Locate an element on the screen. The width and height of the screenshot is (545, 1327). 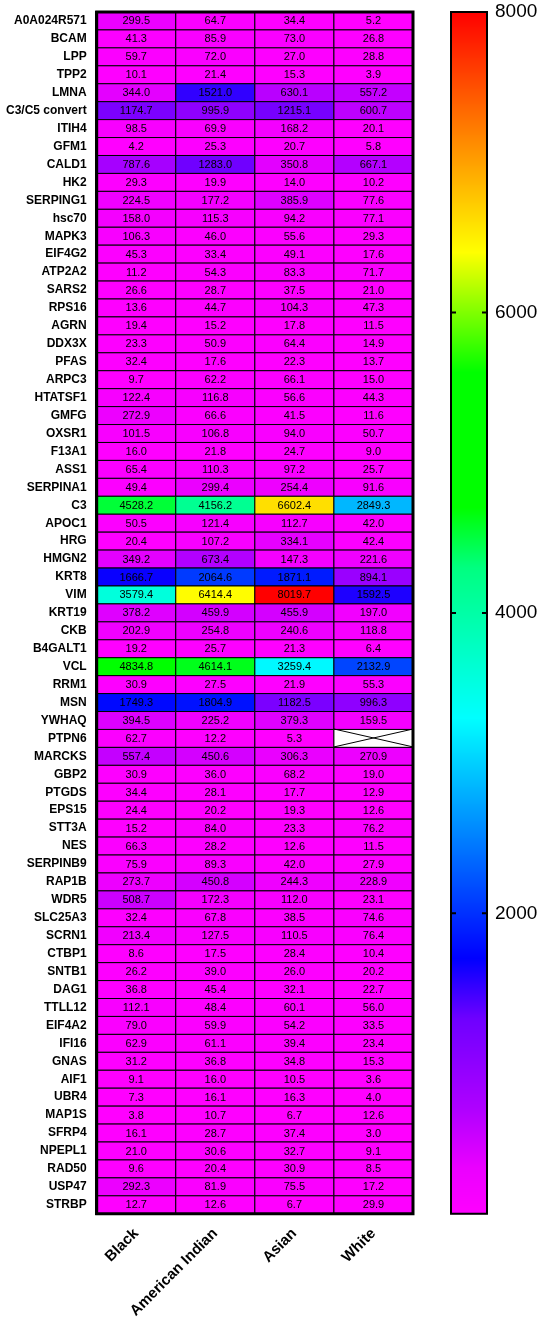
data-label: 273.7 is located at coordinates (136, 881).